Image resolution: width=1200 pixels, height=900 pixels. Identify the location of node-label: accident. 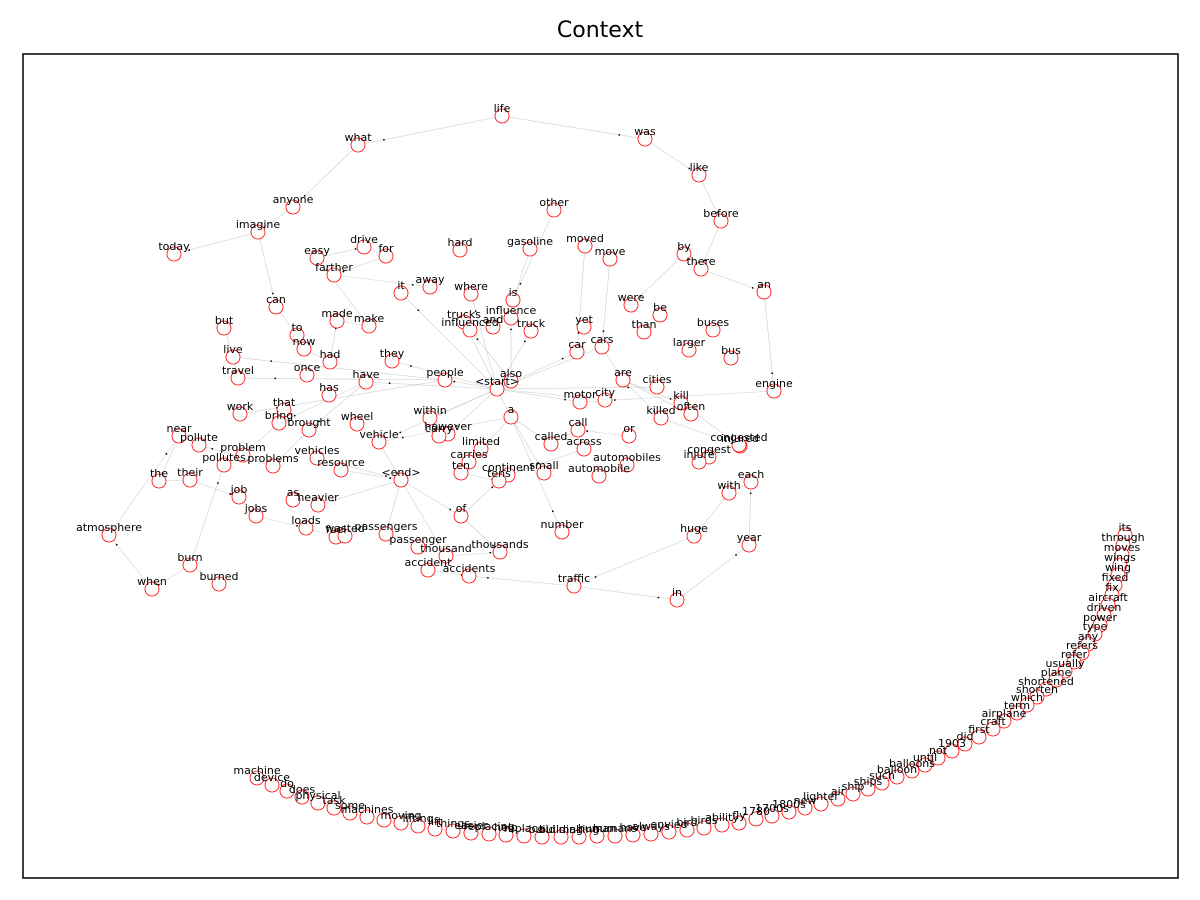
(429, 562).